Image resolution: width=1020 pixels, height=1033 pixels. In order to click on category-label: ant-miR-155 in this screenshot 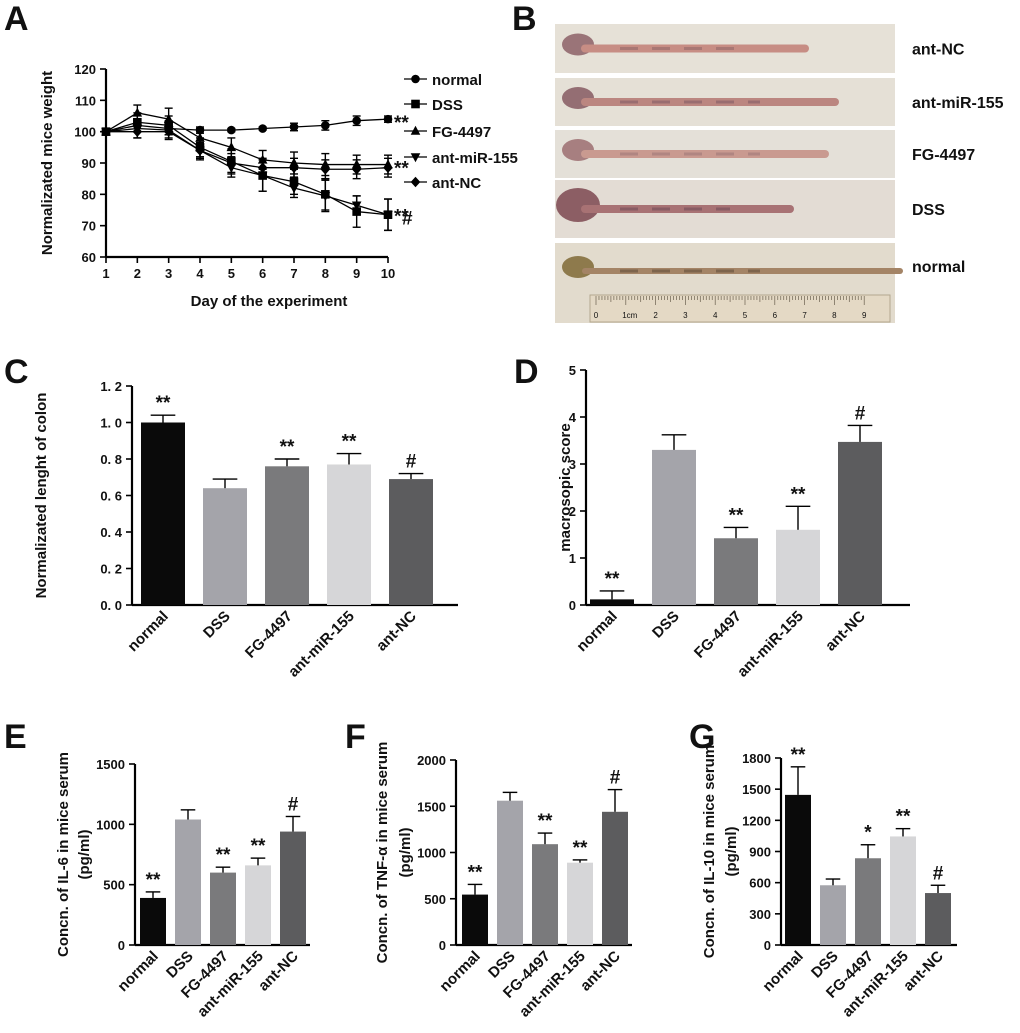, I will do `click(321, 644)`.